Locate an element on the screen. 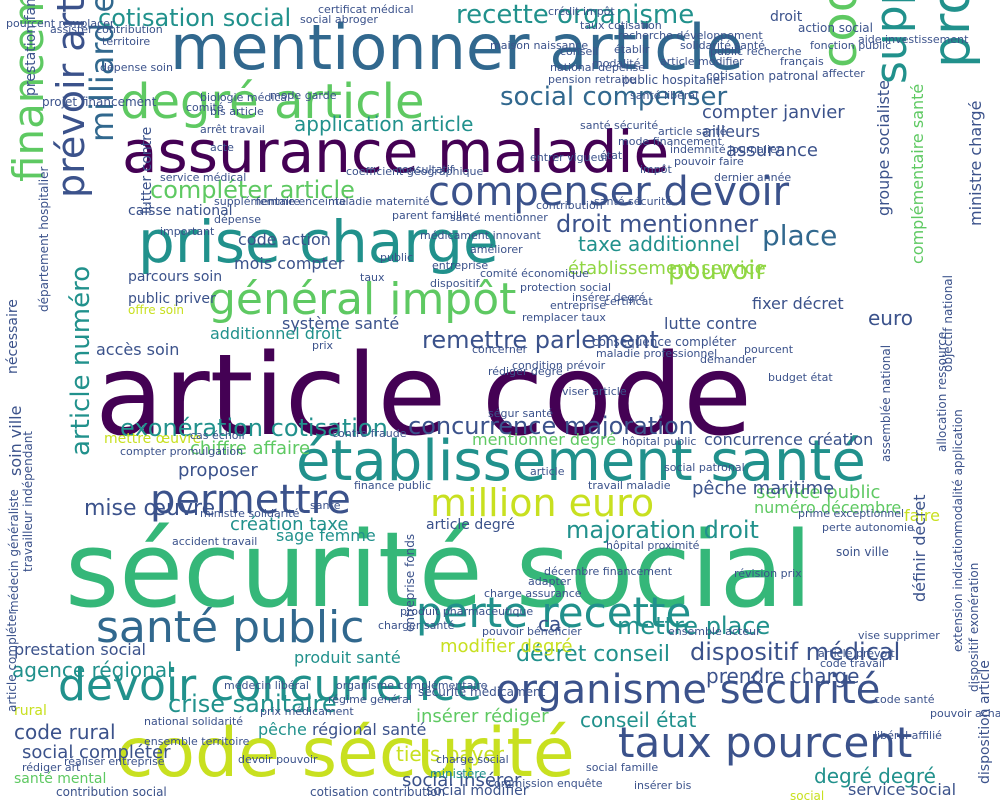  word: solidarité santé is located at coordinates (722, 45).